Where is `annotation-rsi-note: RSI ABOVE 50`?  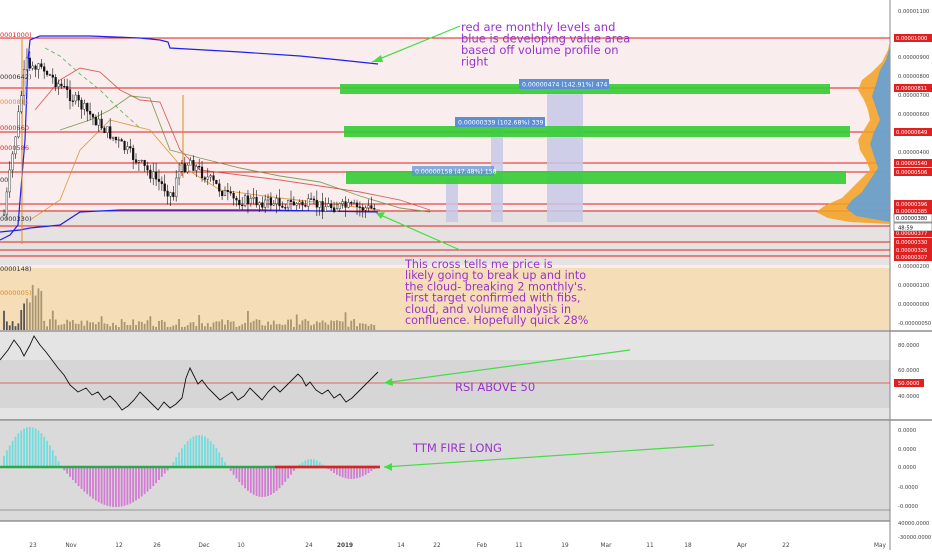
annotation-rsi-note: RSI ABOVE 50 is located at coordinates (495, 387).